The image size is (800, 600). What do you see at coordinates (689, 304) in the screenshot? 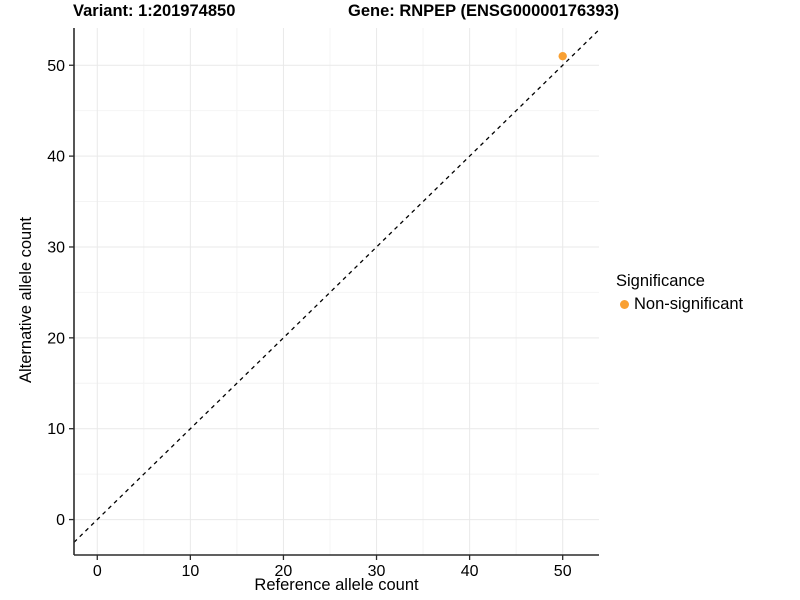
I see `legend-item-label: Non-significant` at bounding box center [689, 304].